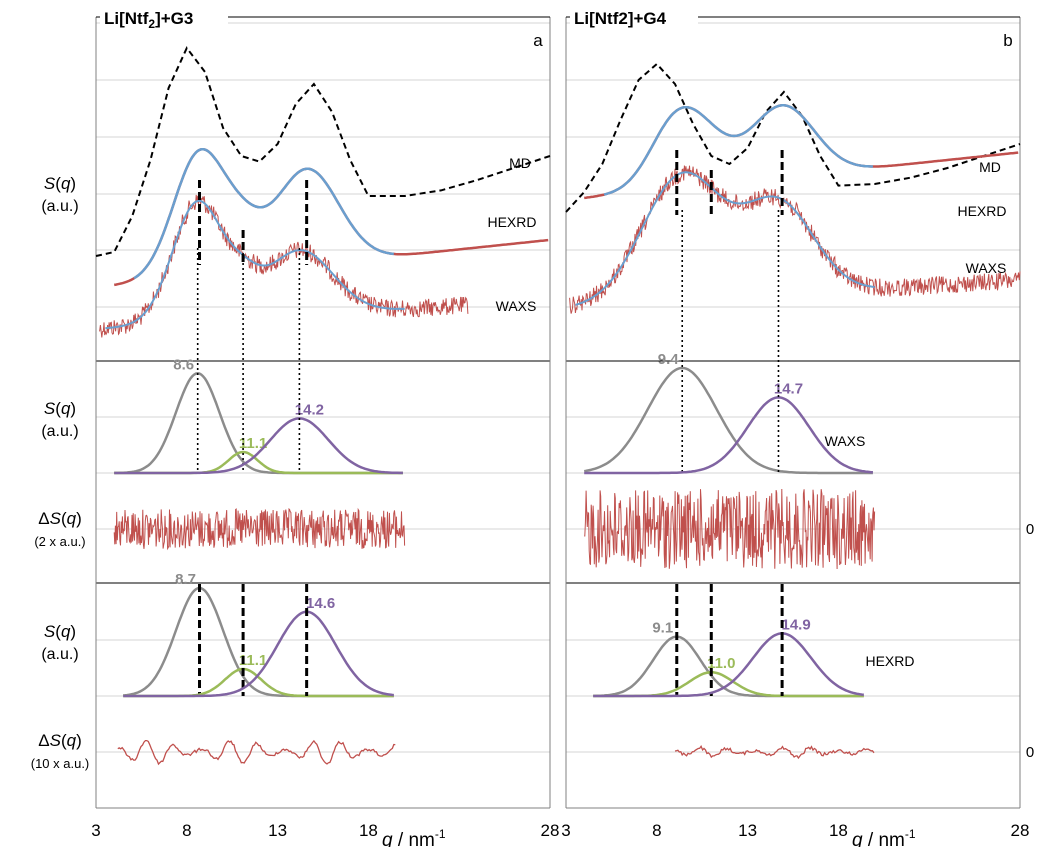  Describe the element at coordinates (60, 763) in the screenshot. I see `ylabel-scale: (10 x a.u.)` at that location.